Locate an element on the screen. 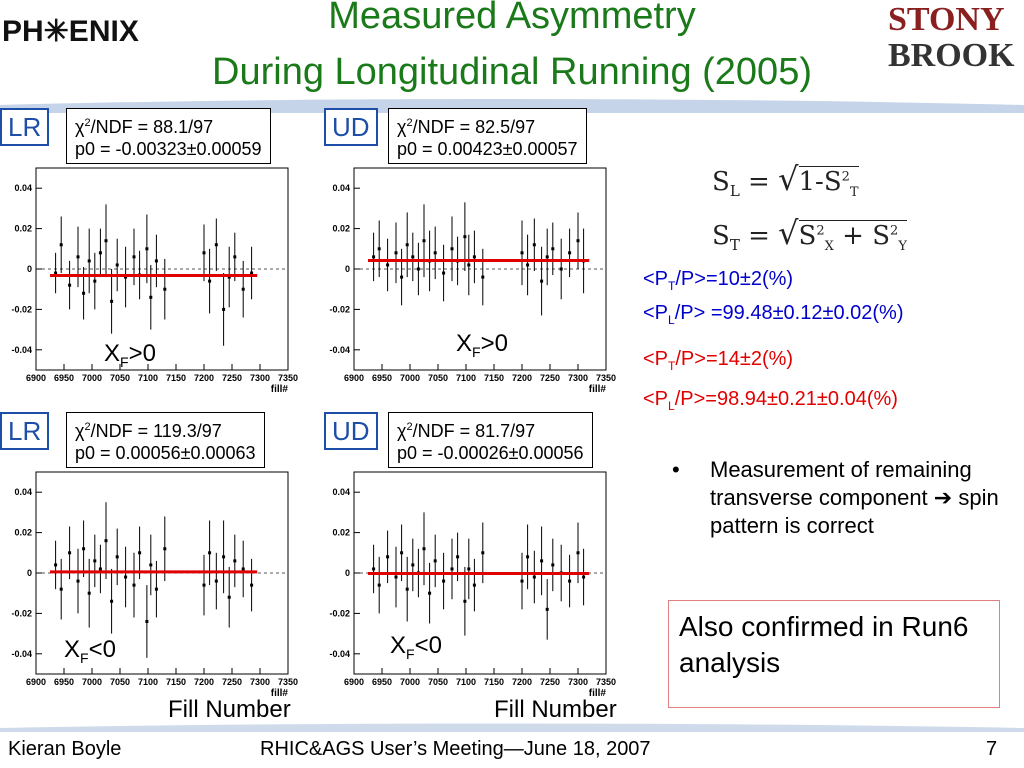 The height and width of the screenshot is (768, 1024). y-tick-label: -0.04 is located at coordinates (21, 654).